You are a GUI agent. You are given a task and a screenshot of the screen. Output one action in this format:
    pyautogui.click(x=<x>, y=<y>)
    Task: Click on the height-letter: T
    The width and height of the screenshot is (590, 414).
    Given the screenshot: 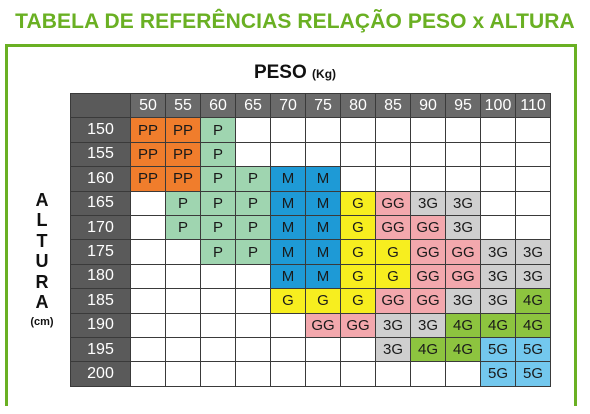 What is the action you would take?
    pyautogui.click(x=42, y=240)
    